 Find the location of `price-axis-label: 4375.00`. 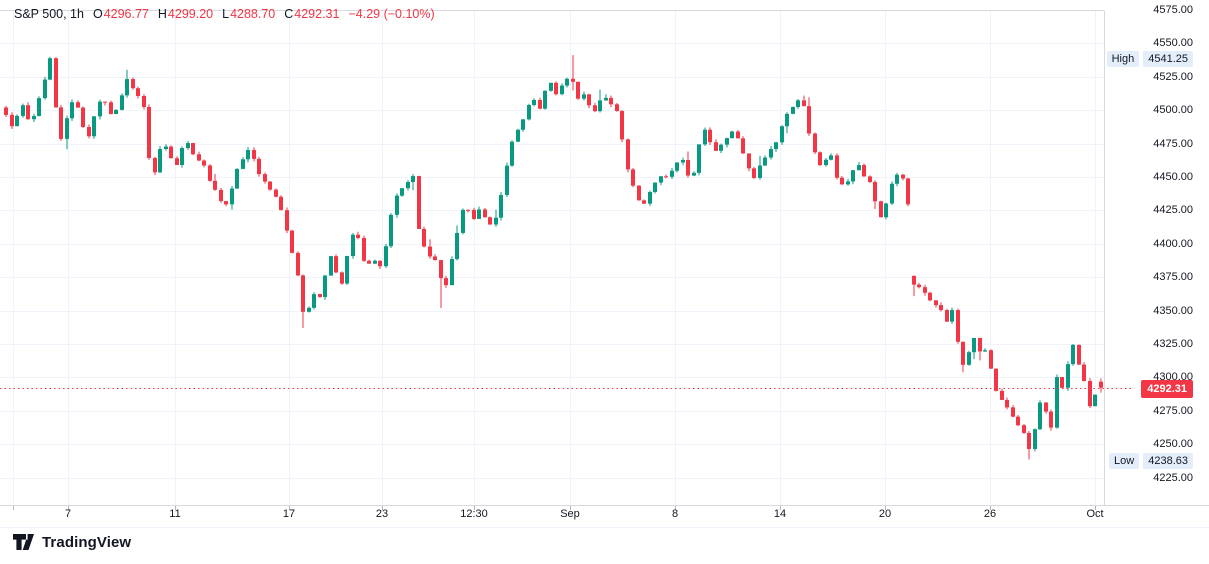

price-axis-label: 4375.00 is located at coordinates (1173, 277).